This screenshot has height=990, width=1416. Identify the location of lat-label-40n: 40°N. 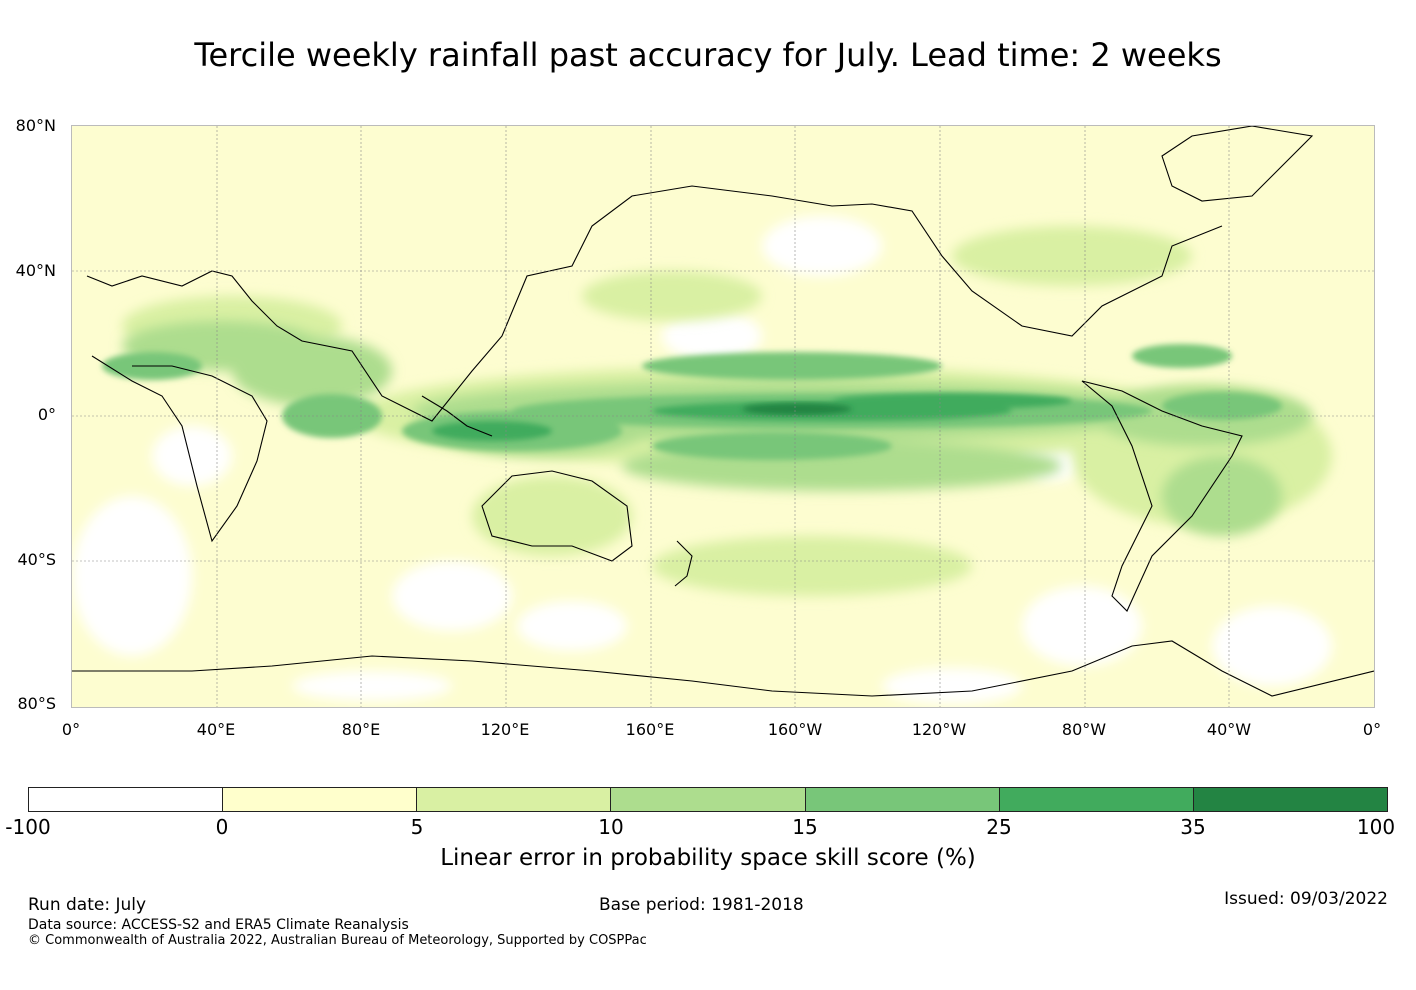
(35, 270).